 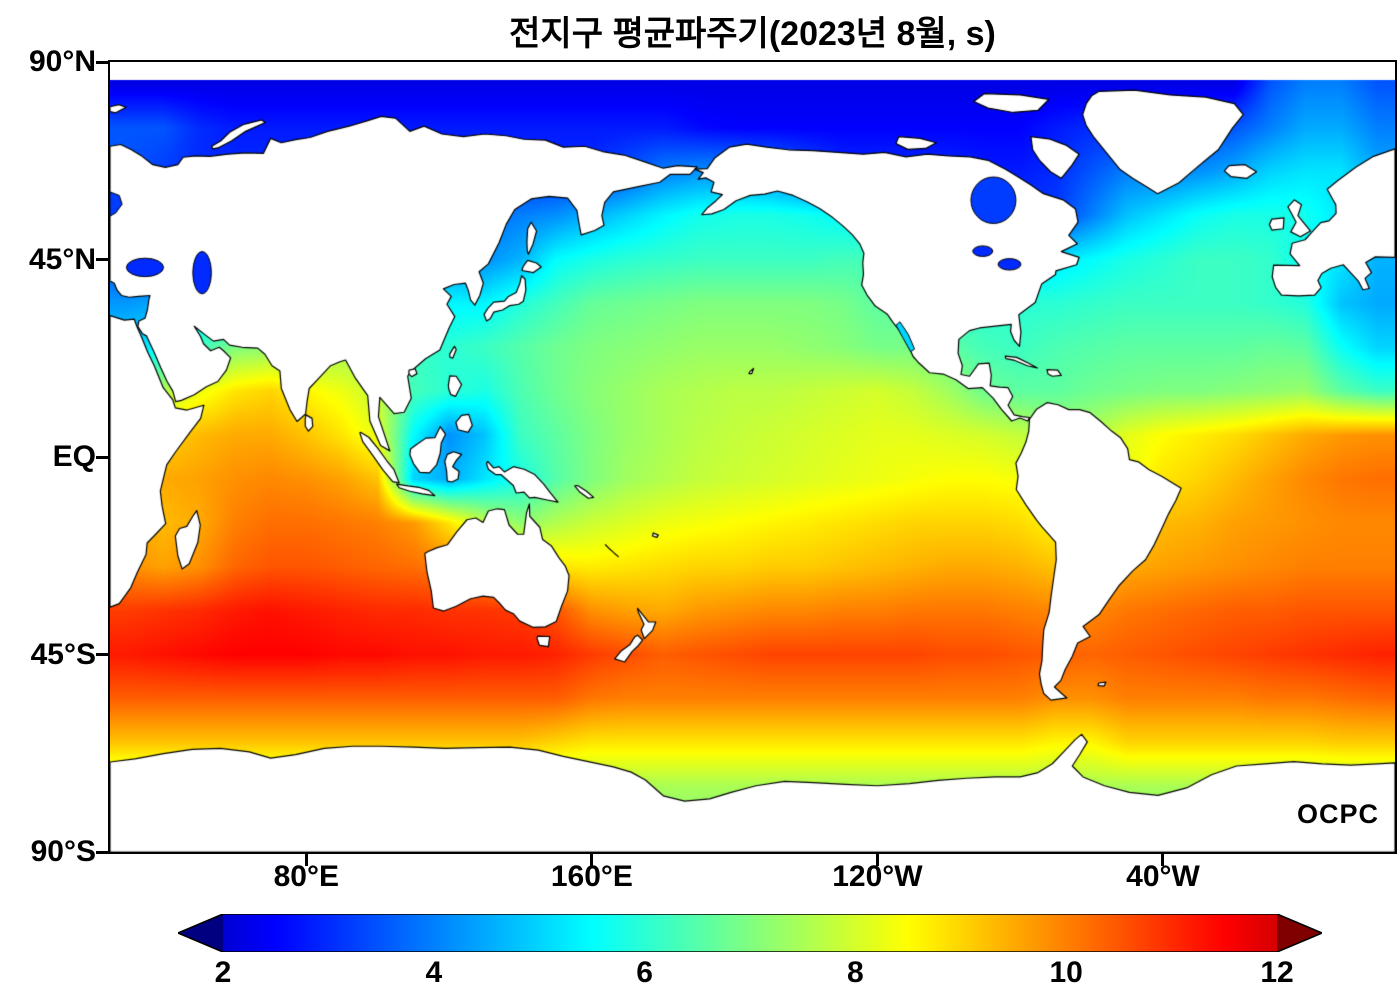 What do you see at coordinates (1337, 814) in the screenshot?
I see `watermark-ocpc: OCPC` at bounding box center [1337, 814].